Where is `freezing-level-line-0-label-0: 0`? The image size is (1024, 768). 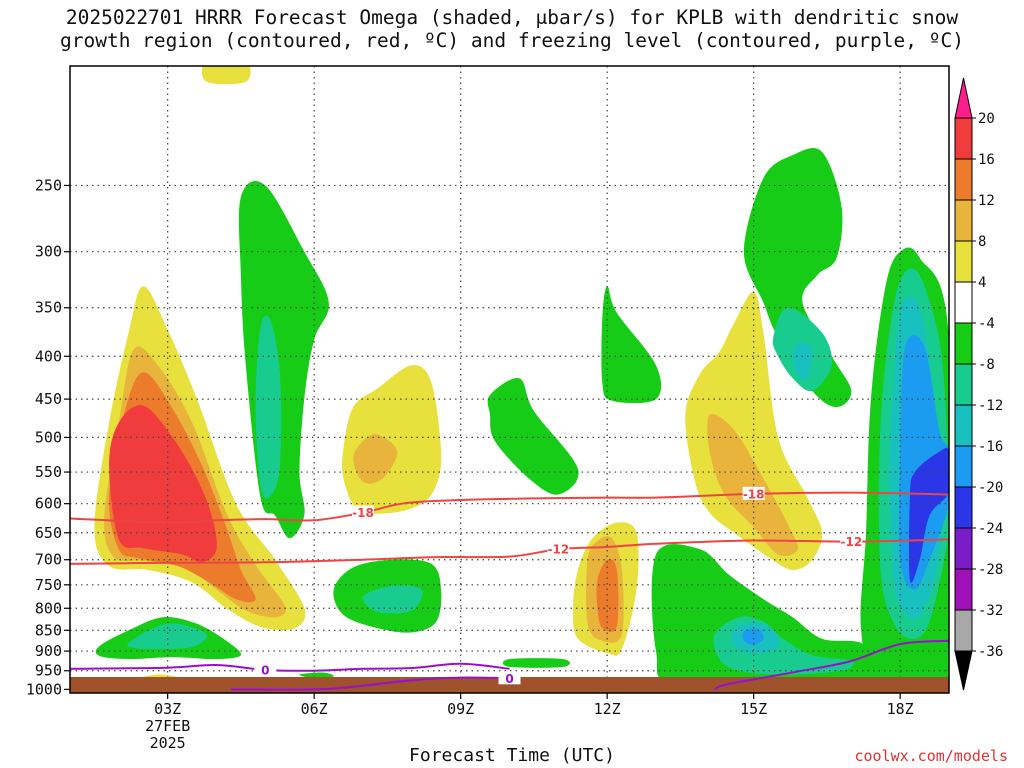 freezing-level-line-0-label-0: 0 is located at coordinates (265, 670).